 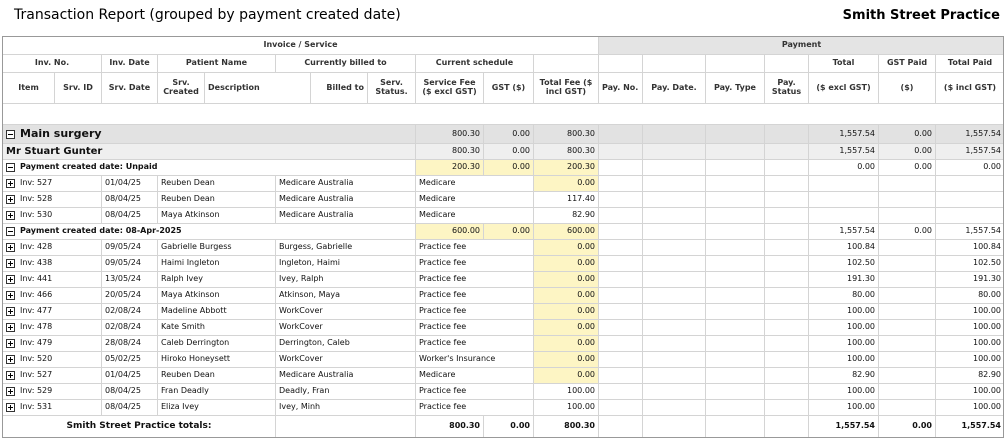 I want to click on table-cell: Caleb Derrington, so click(x=217, y=343).